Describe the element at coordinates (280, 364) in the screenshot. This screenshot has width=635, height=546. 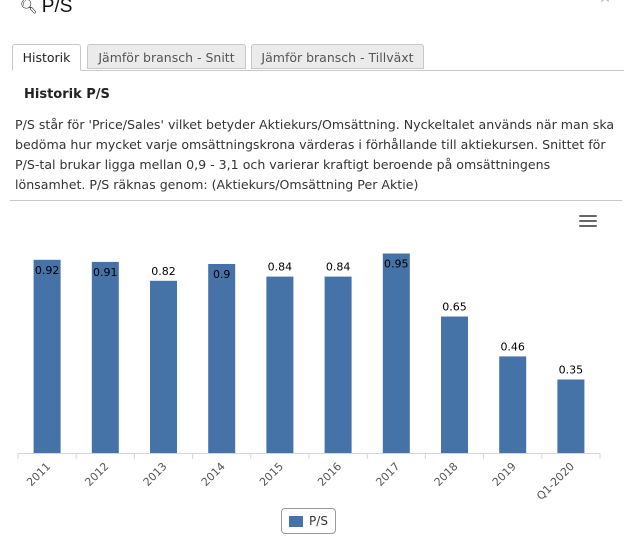
I see `bar-2015` at that location.